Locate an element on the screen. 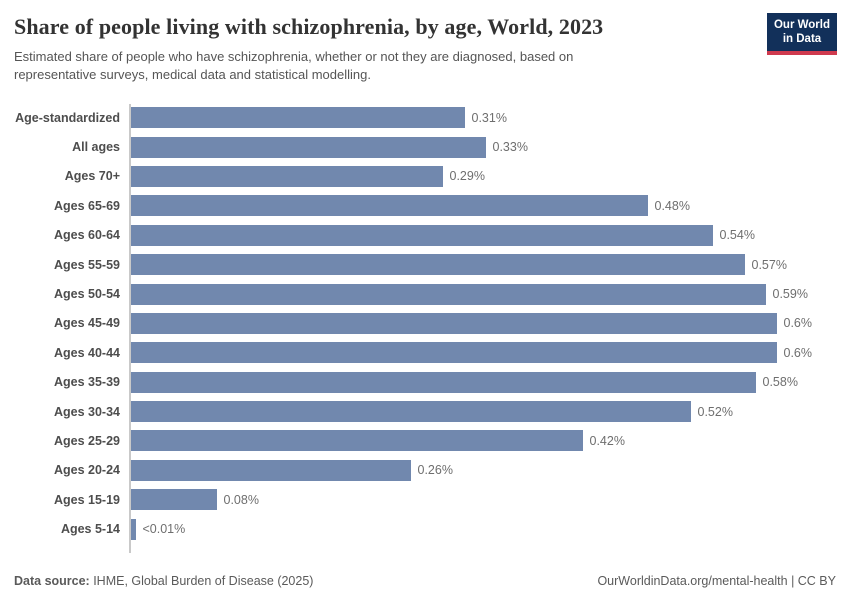 Image resolution: width=850 pixels, height=600 pixels. chart-row: Ages 35-39 0.58% is located at coordinates (425, 382).